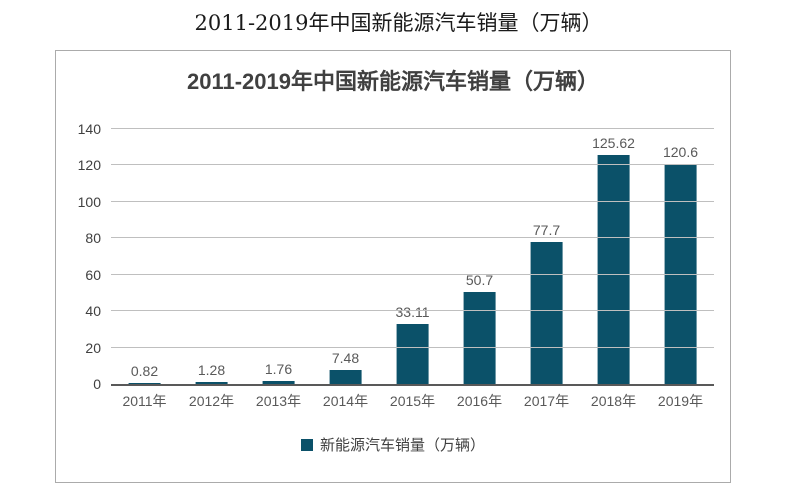 Image resolution: width=797 pixels, height=498 pixels. I want to click on y-tick-label-100: 100, so click(89, 201).